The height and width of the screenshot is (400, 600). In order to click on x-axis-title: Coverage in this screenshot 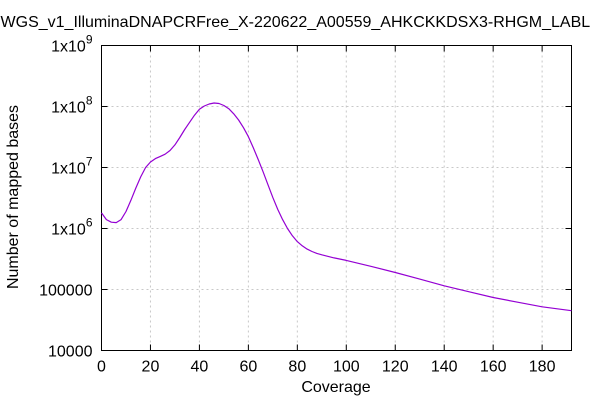, I will do `click(335, 387)`.